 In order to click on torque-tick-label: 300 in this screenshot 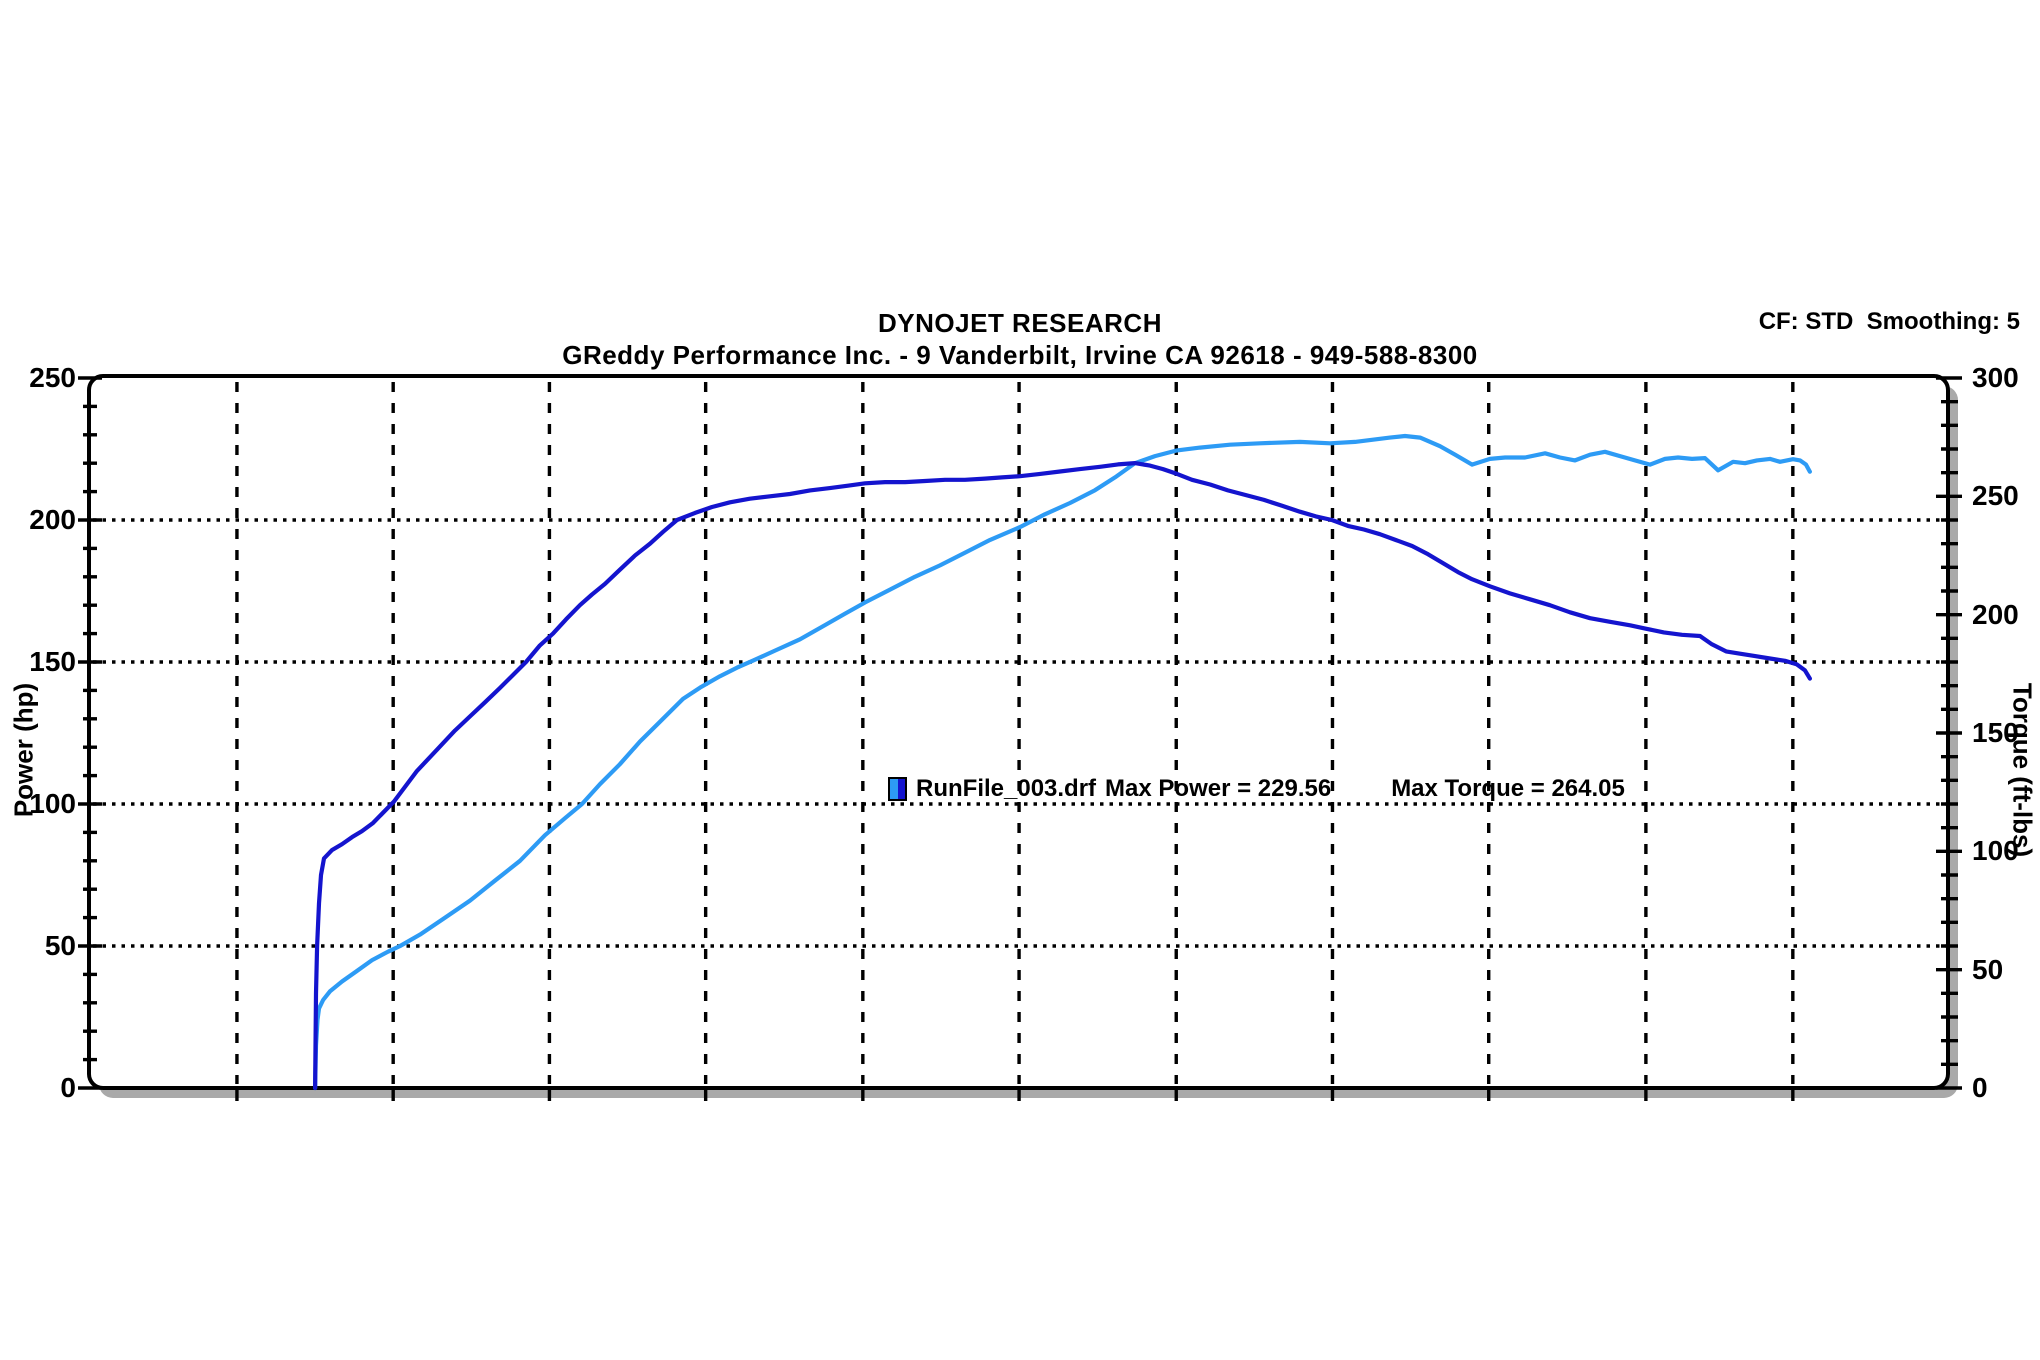, I will do `click(1995, 377)`.